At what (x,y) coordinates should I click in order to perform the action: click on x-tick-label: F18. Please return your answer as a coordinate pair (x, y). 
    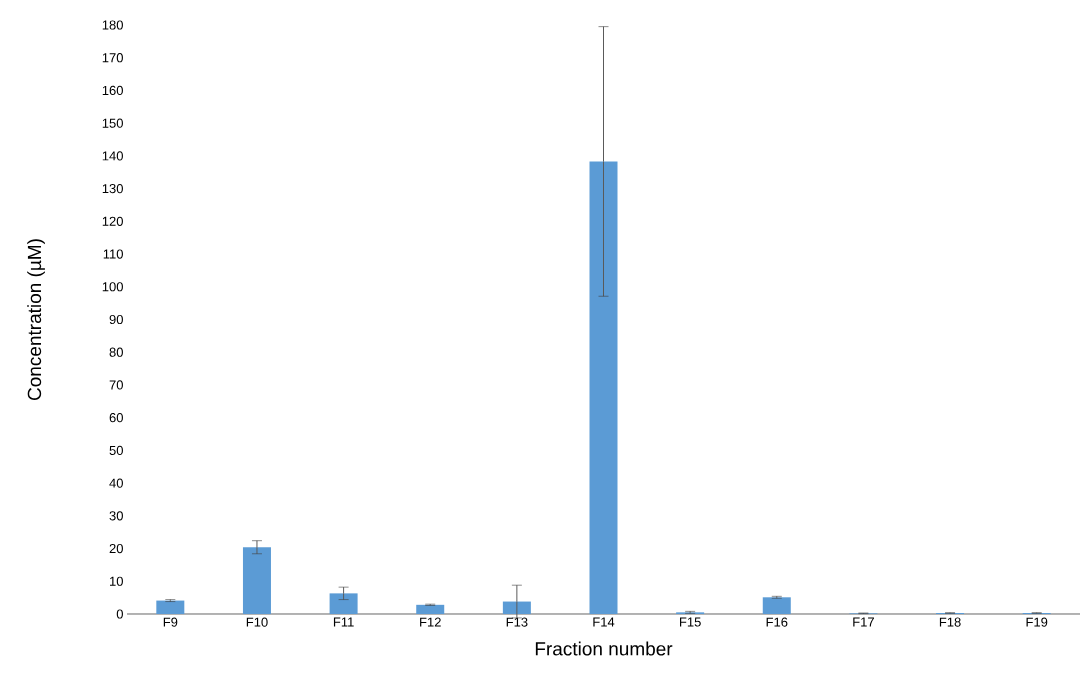
    Looking at the image, I should click on (950, 622).